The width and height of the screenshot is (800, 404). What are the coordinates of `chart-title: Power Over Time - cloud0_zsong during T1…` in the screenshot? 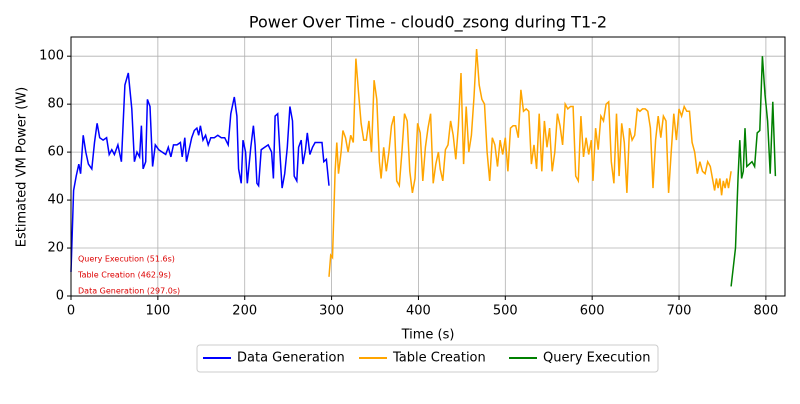 It's located at (428, 23).